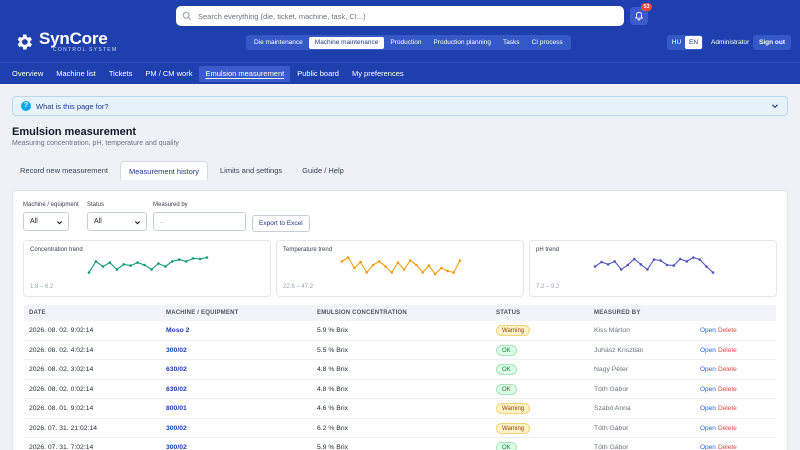 The image size is (800, 450). I want to click on machine-filter-select: All, so click(46, 221).